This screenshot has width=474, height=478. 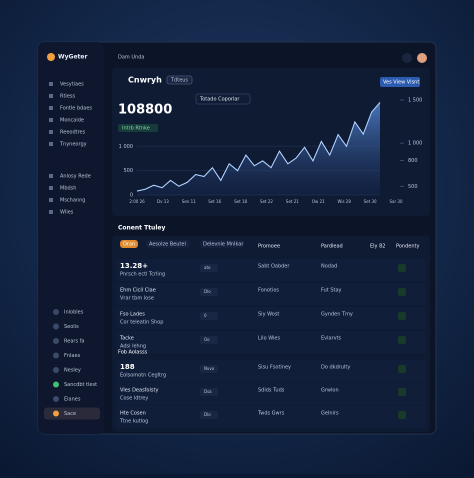 I want to click on nav-item: Anlosy Rede, so click(x=75, y=177).